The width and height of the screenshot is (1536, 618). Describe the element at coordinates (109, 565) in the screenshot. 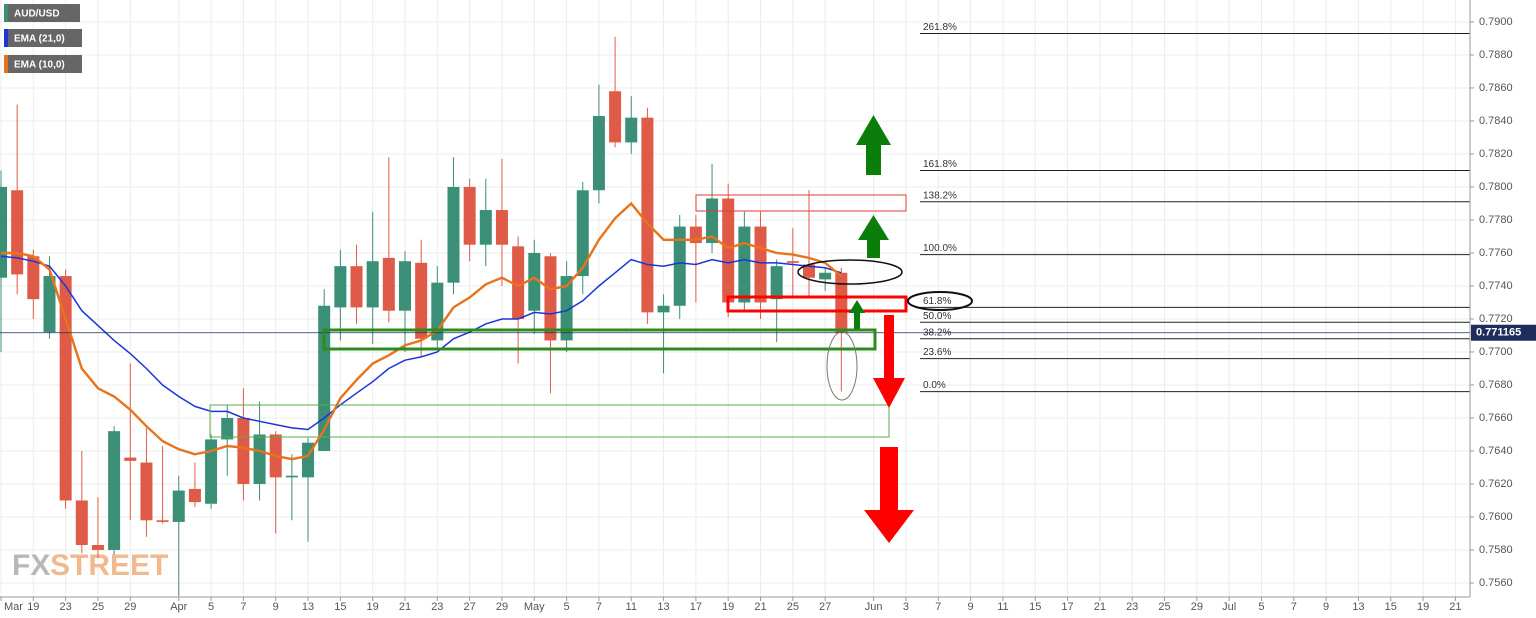

I see `watermark-street: STREET` at that location.